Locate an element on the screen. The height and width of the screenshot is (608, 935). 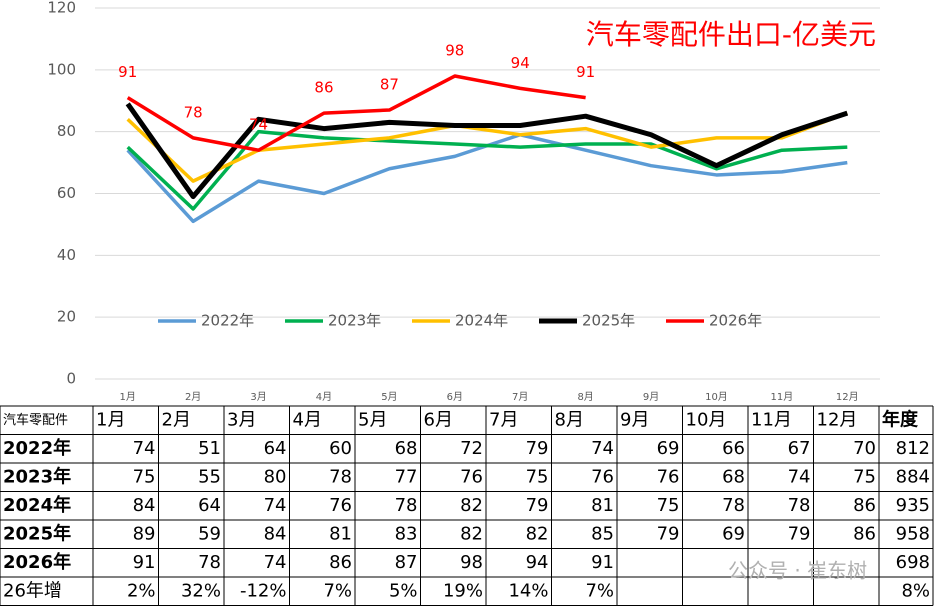
table-cell: 14% is located at coordinates (528, 590).